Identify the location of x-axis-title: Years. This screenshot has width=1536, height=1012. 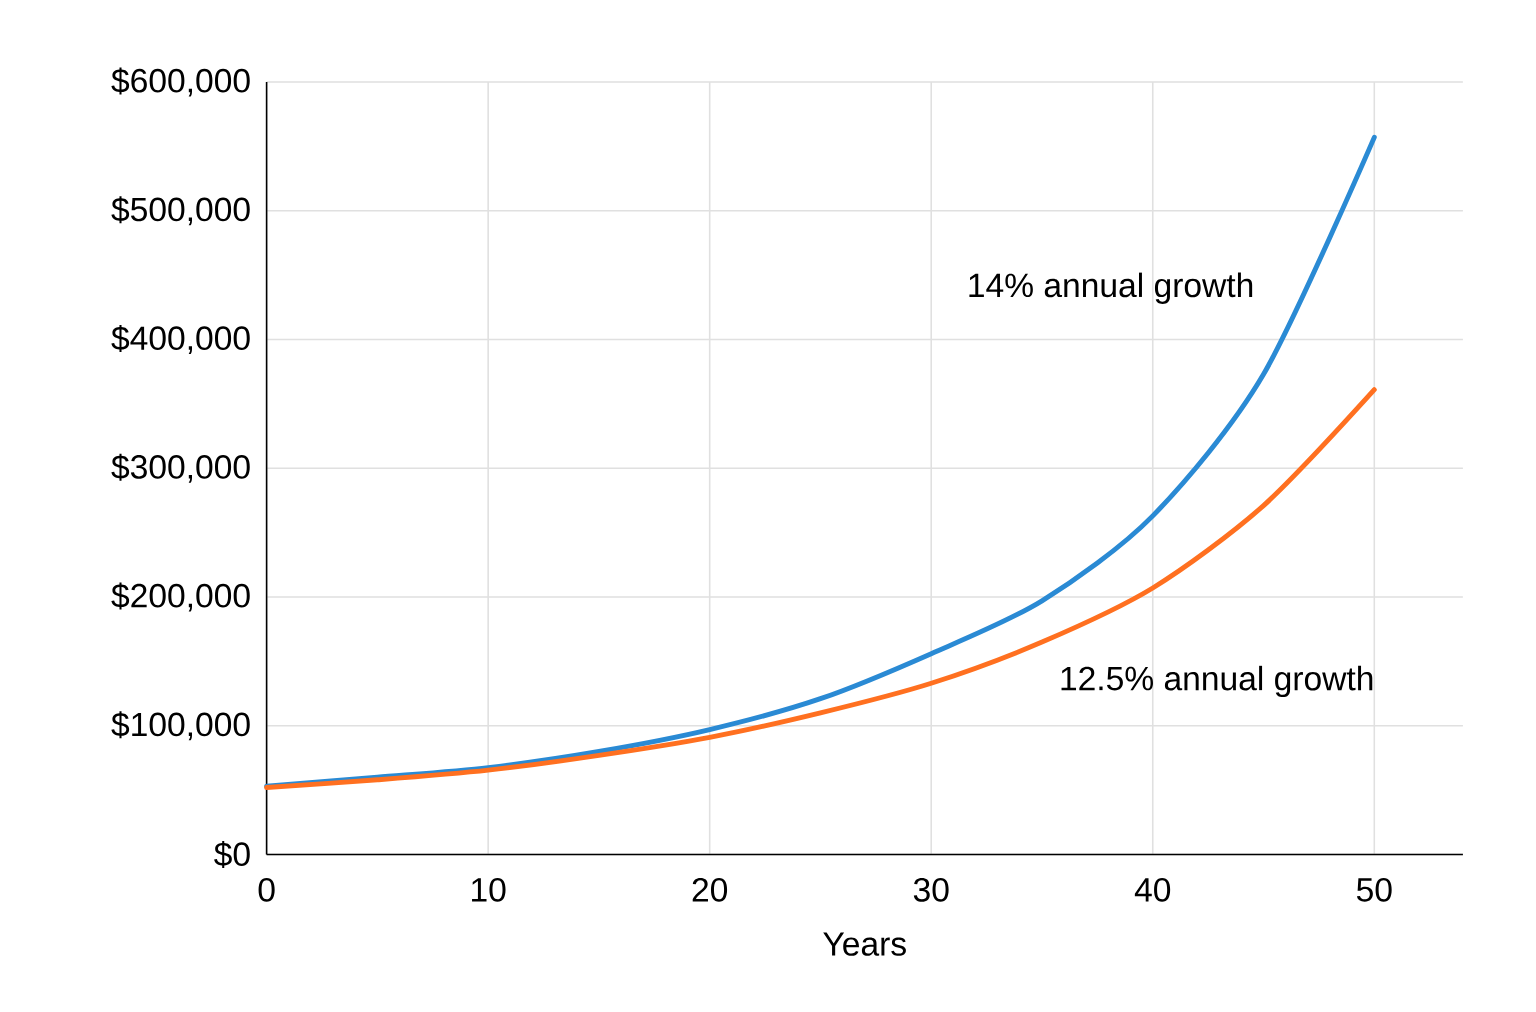
(864, 944).